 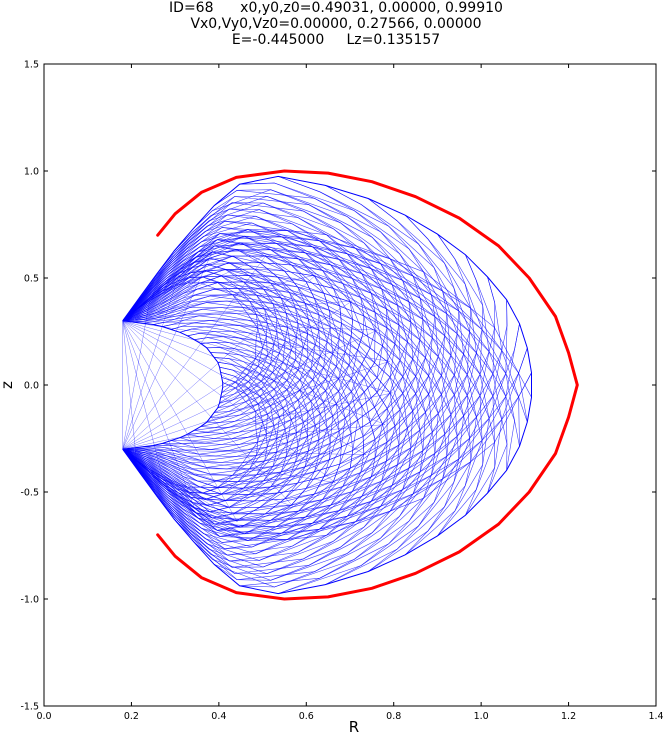 What do you see at coordinates (43, 716) in the screenshot?
I see `x-tick-label: 0.0` at bounding box center [43, 716].